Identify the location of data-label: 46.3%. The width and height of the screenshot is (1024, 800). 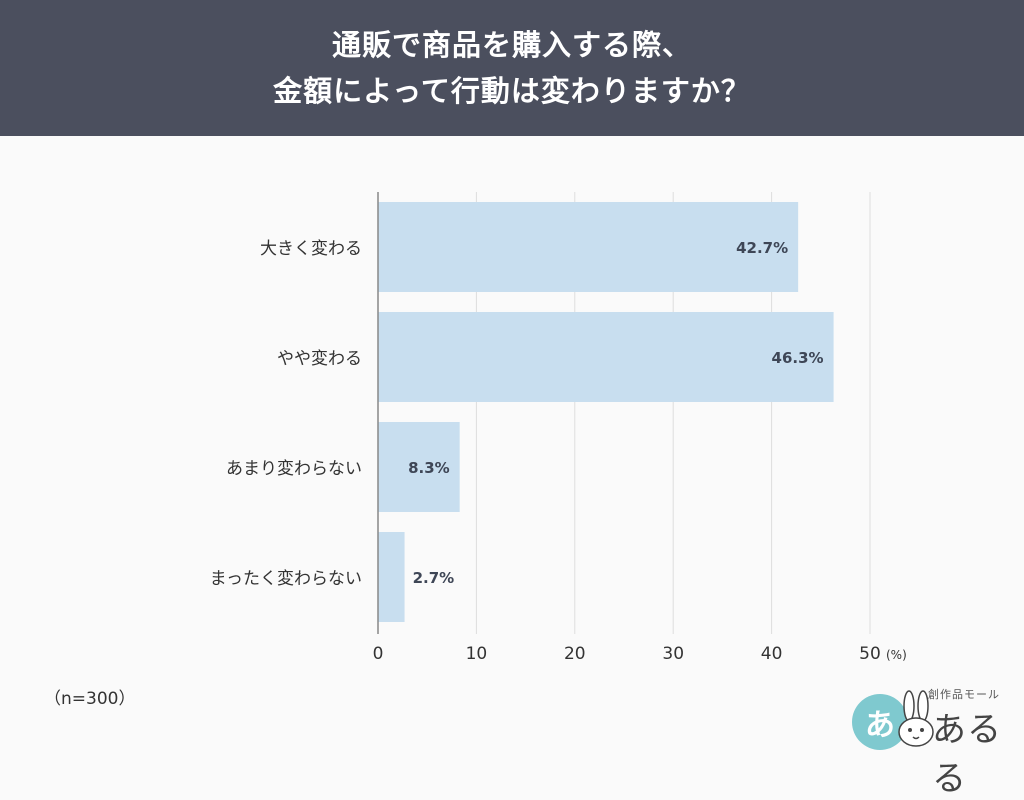
(798, 358).